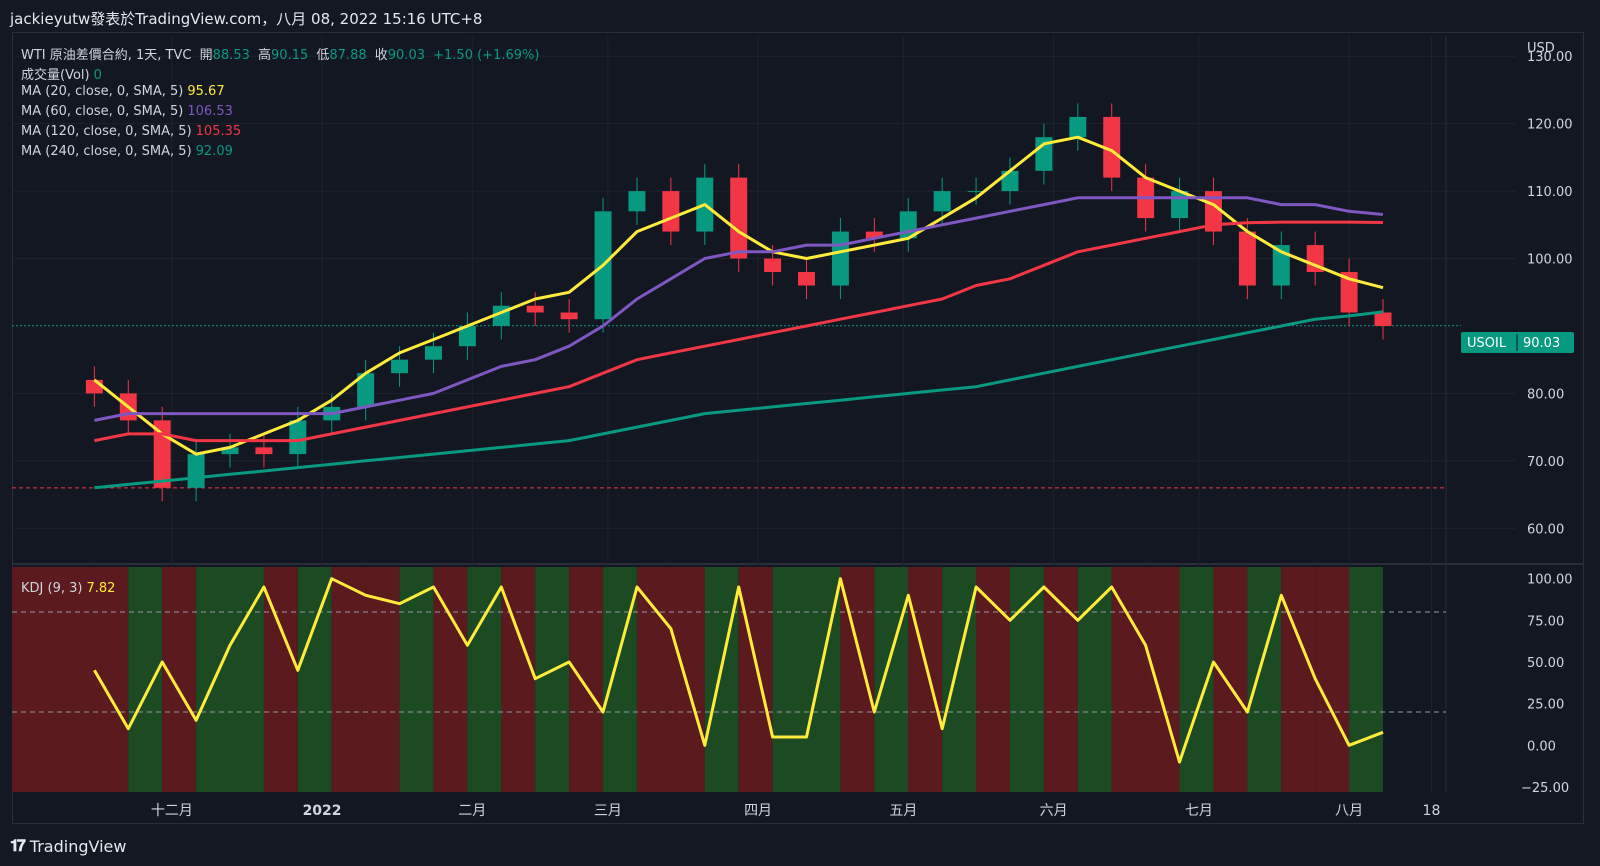  I want to click on volume-legend: 成交量(Vol) 0, so click(63, 73).